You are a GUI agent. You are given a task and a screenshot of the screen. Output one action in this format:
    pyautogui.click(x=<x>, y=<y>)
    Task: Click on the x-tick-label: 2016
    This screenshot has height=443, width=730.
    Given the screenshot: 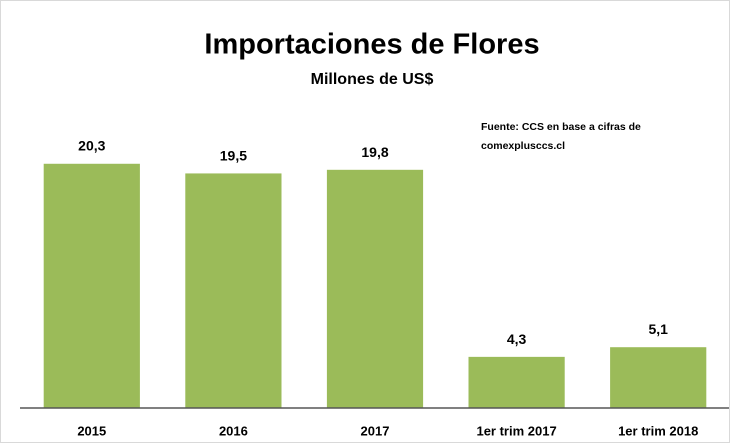 What is the action you would take?
    pyautogui.click(x=233, y=430)
    